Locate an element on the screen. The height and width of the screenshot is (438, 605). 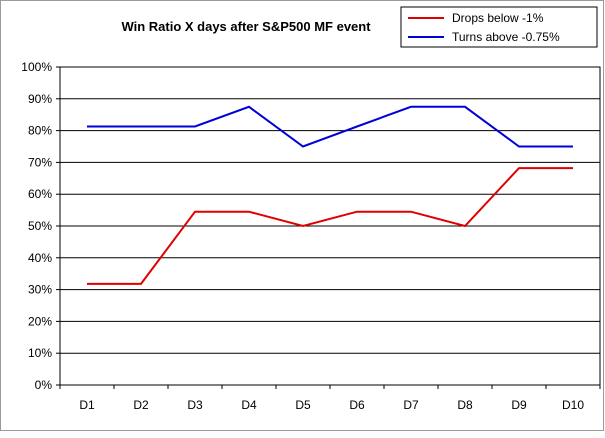
y-tick-label: 0% is located at coordinates (44, 385).